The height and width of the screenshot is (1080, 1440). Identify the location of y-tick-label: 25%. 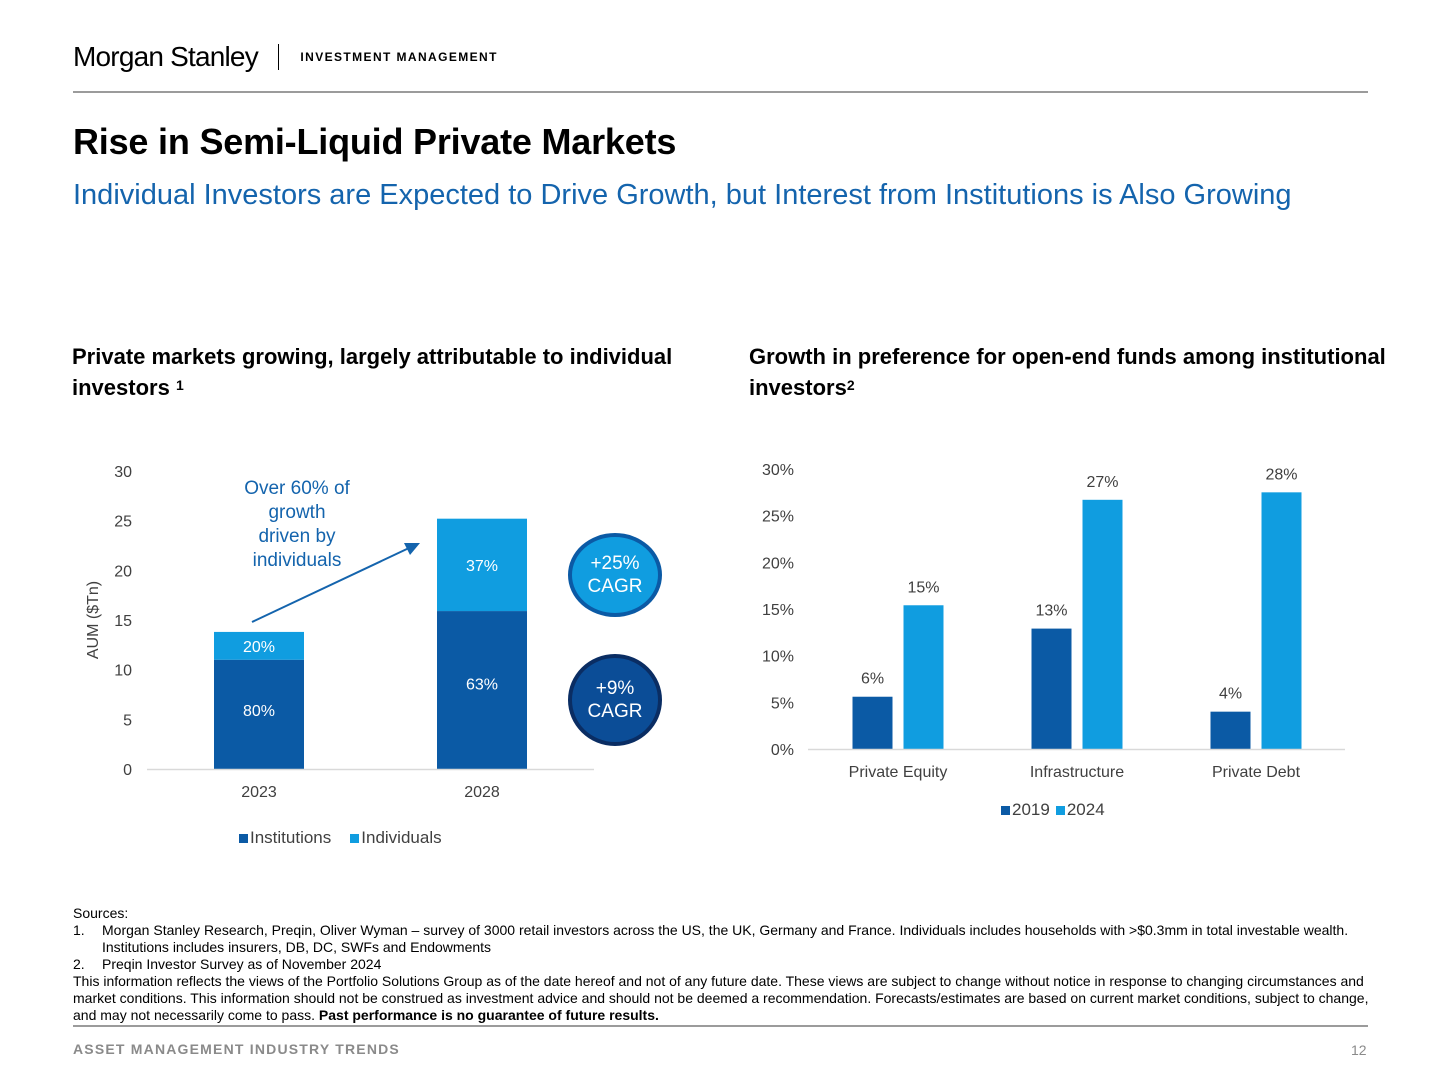
(778, 517).